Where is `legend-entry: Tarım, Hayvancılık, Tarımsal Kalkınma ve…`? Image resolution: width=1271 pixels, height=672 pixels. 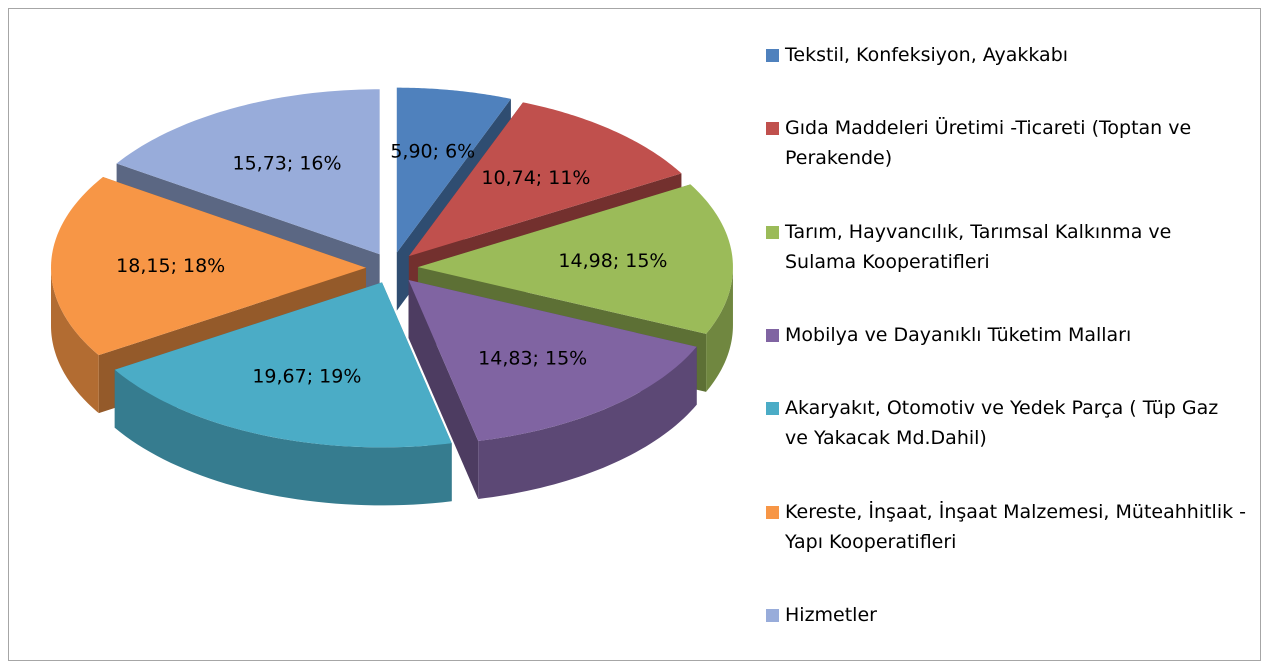 legend-entry: Tarım, Hayvancılık, Tarımsal Kalkınma ve… is located at coordinates (1006, 247).